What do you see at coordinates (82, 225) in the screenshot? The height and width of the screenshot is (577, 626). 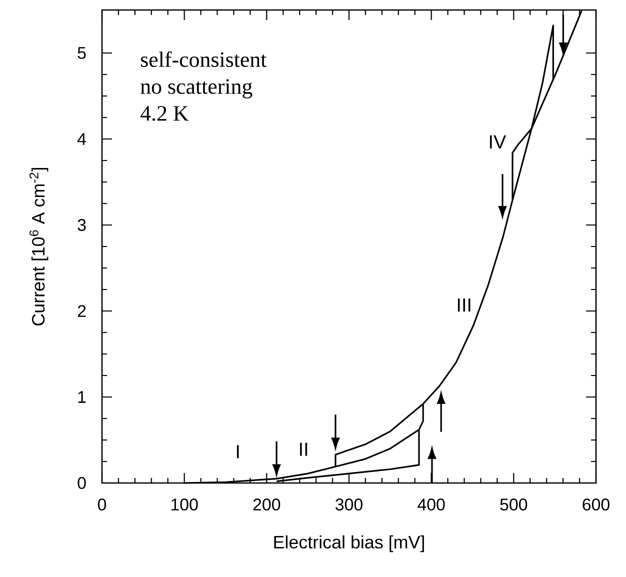 I see `y-tick-label: 3` at bounding box center [82, 225].